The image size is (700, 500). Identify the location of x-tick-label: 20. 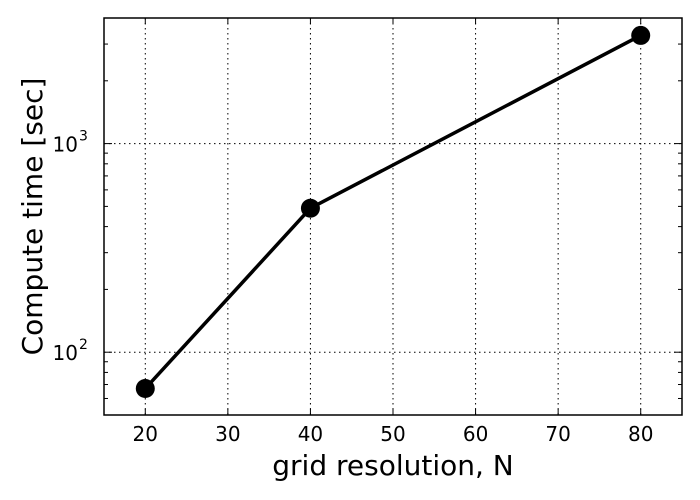
(145, 434).